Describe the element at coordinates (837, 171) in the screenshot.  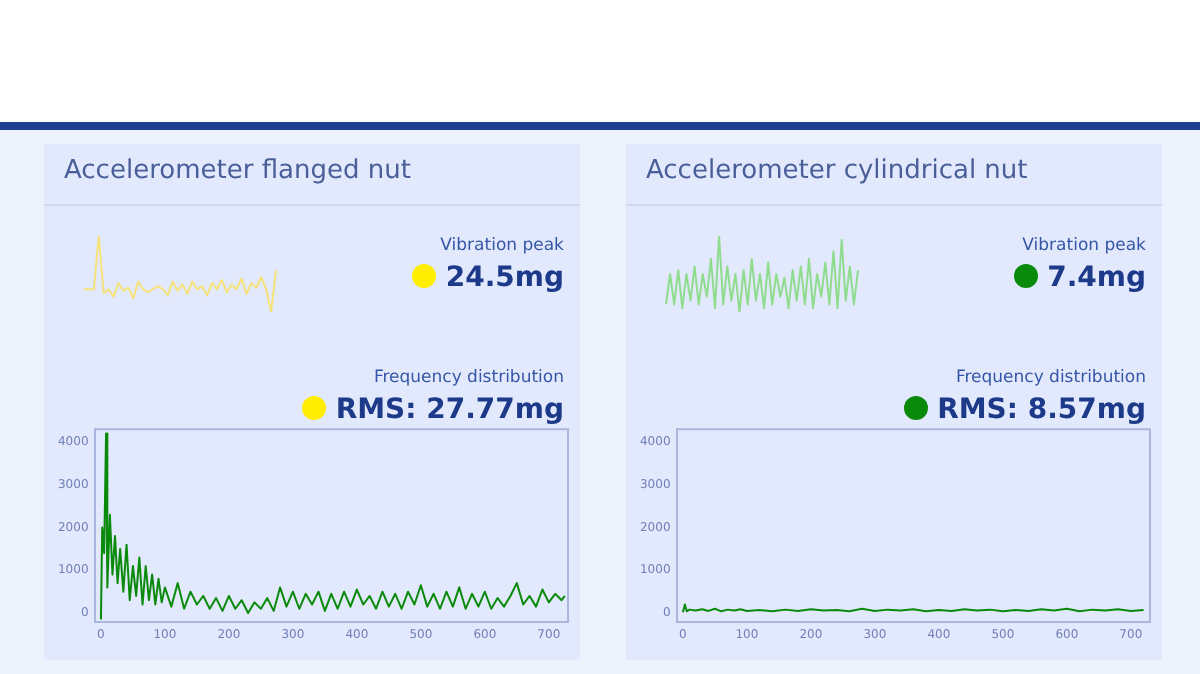
I see `chart-title: Accelerometer cylindrical nut` at that location.